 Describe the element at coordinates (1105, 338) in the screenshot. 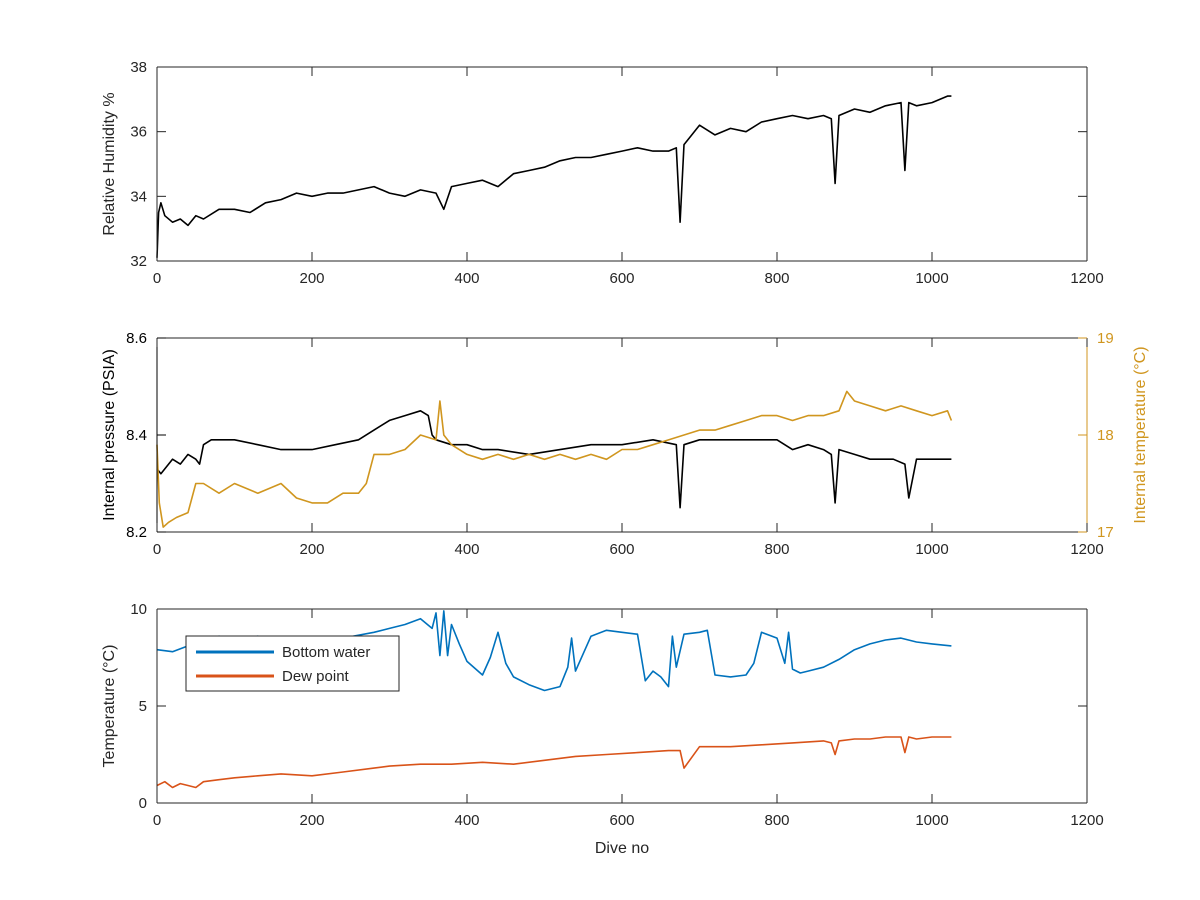

I see `panel-2-y2-tick-label: 19` at that location.